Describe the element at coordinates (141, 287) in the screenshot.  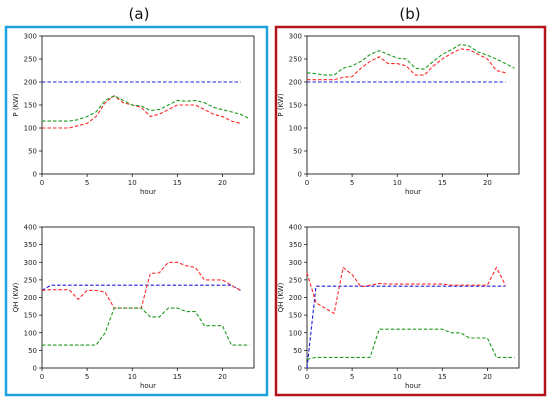
I see `series-line-blue` at that location.